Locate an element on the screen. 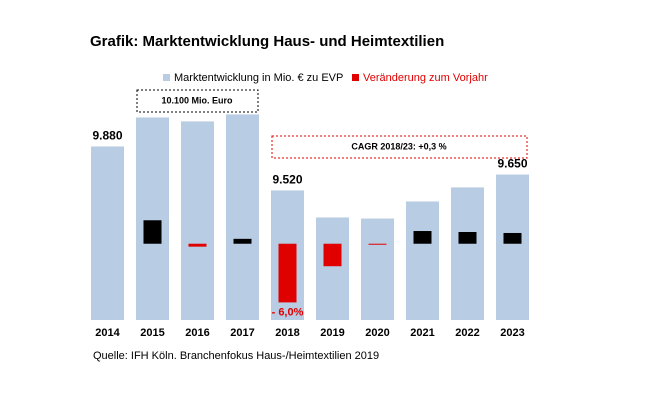 The height and width of the screenshot is (420, 653). annotation: CAGR 2018/23: +0,3 % is located at coordinates (398, 146).